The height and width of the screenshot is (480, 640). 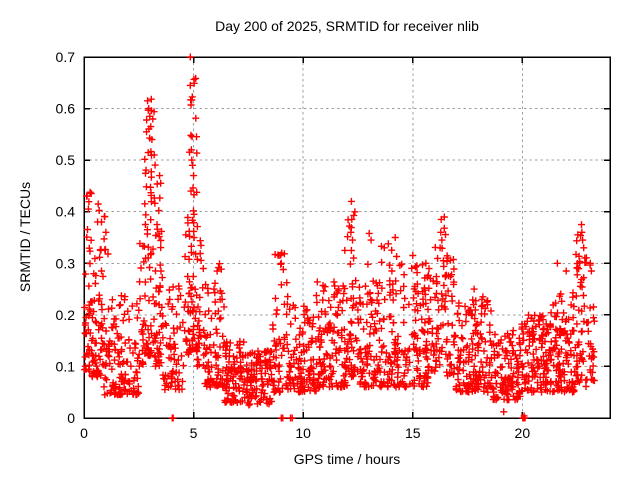 I want to click on x-tick-labels: 0 5 10 15 20, so click(x=305, y=433).